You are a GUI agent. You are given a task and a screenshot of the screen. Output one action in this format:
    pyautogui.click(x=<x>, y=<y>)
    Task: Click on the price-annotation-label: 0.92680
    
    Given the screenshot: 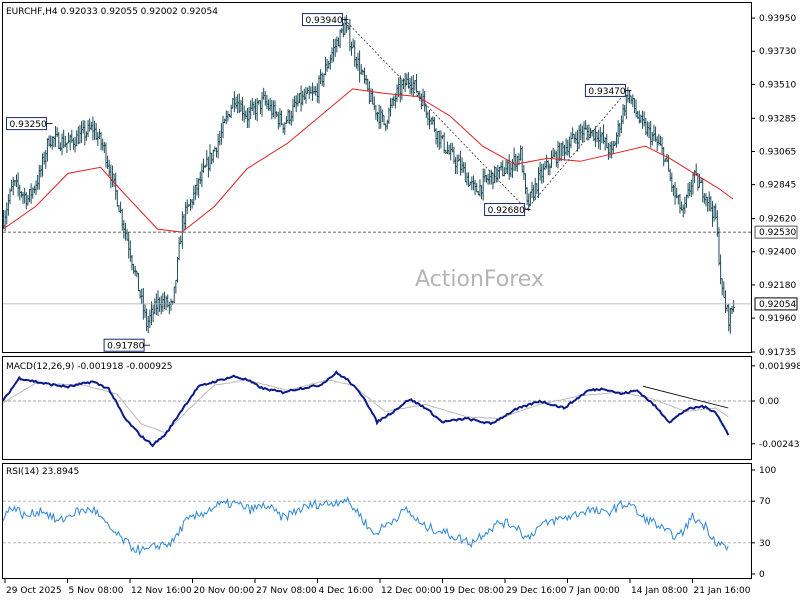 What is the action you would take?
    pyautogui.click(x=506, y=211)
    